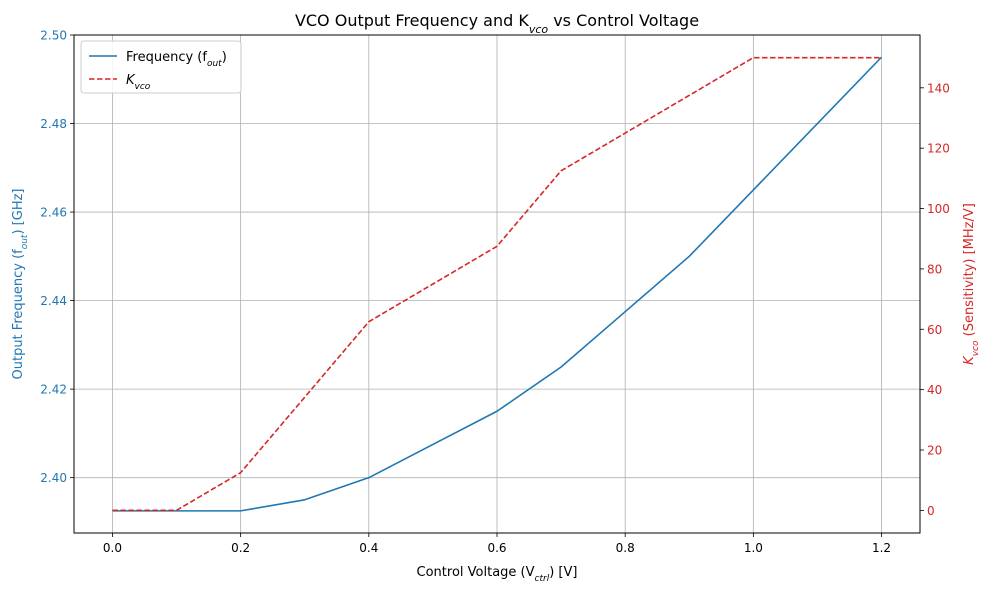 The height and width of the screenshot is (594, 989). Describe the element at coordinates (53, 124) in the screenshot. I see `y-tick-label-left: 2.48` at that location.